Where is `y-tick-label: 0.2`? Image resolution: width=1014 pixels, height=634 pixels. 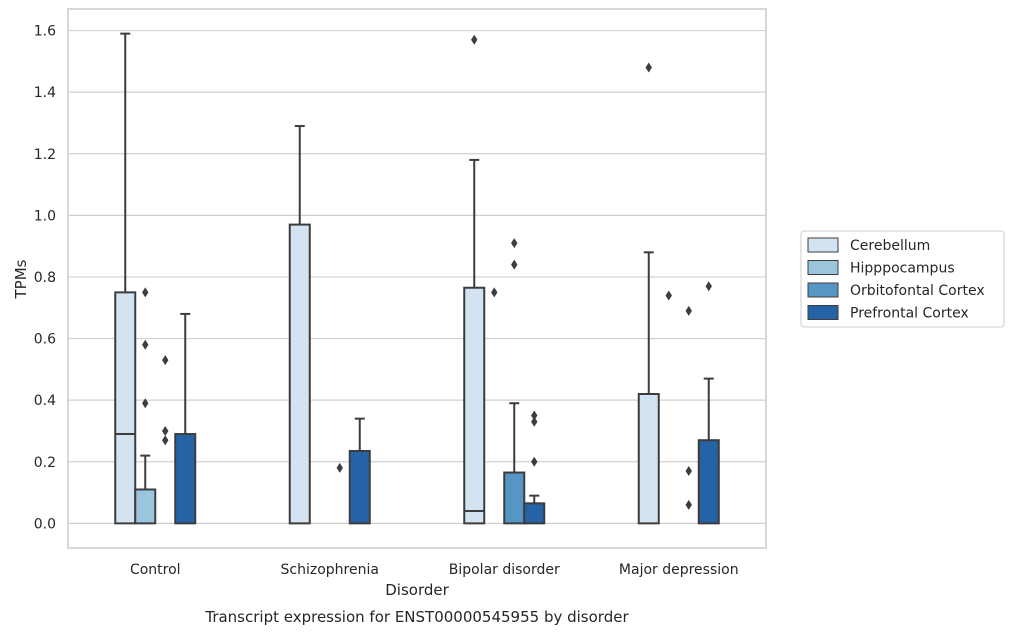 y-tick-label: 0.2 is located at coordinates (45, 463).